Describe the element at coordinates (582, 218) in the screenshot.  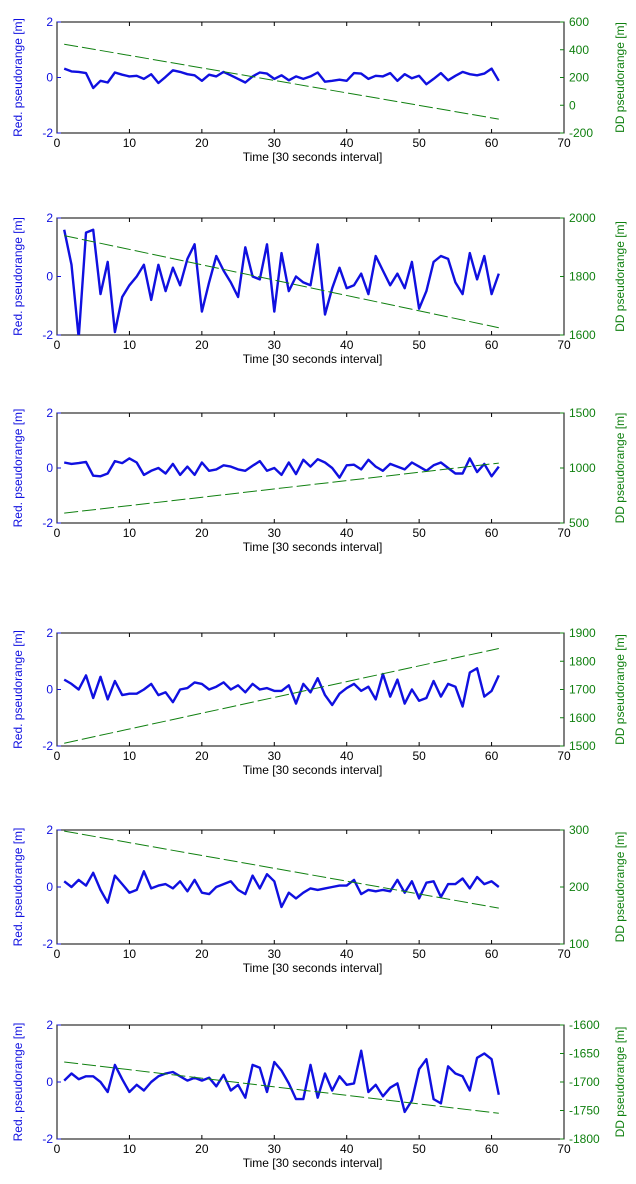
I see `y-right-tick-label: 2000` at that location.